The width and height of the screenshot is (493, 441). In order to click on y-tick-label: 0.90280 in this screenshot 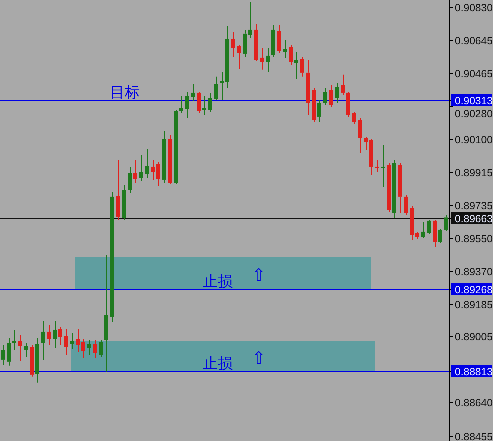, I will do `click(474, 114)`.